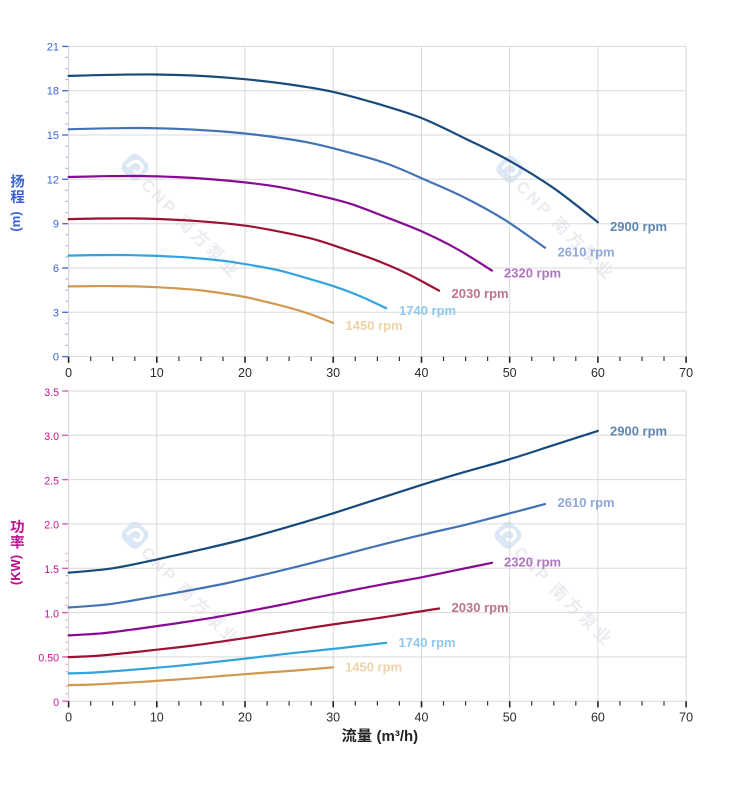 The height and width of the screenshot is (802, 752). Describe the element at coordinates (53, 92) in the screenshot. I see `svg-text: 18` at that location.